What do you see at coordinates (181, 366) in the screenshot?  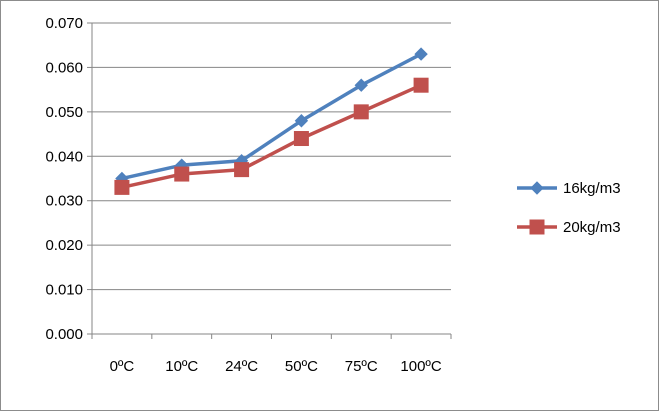 I see `x-tick-label: 10ºC` at bounding box center [181, 366].